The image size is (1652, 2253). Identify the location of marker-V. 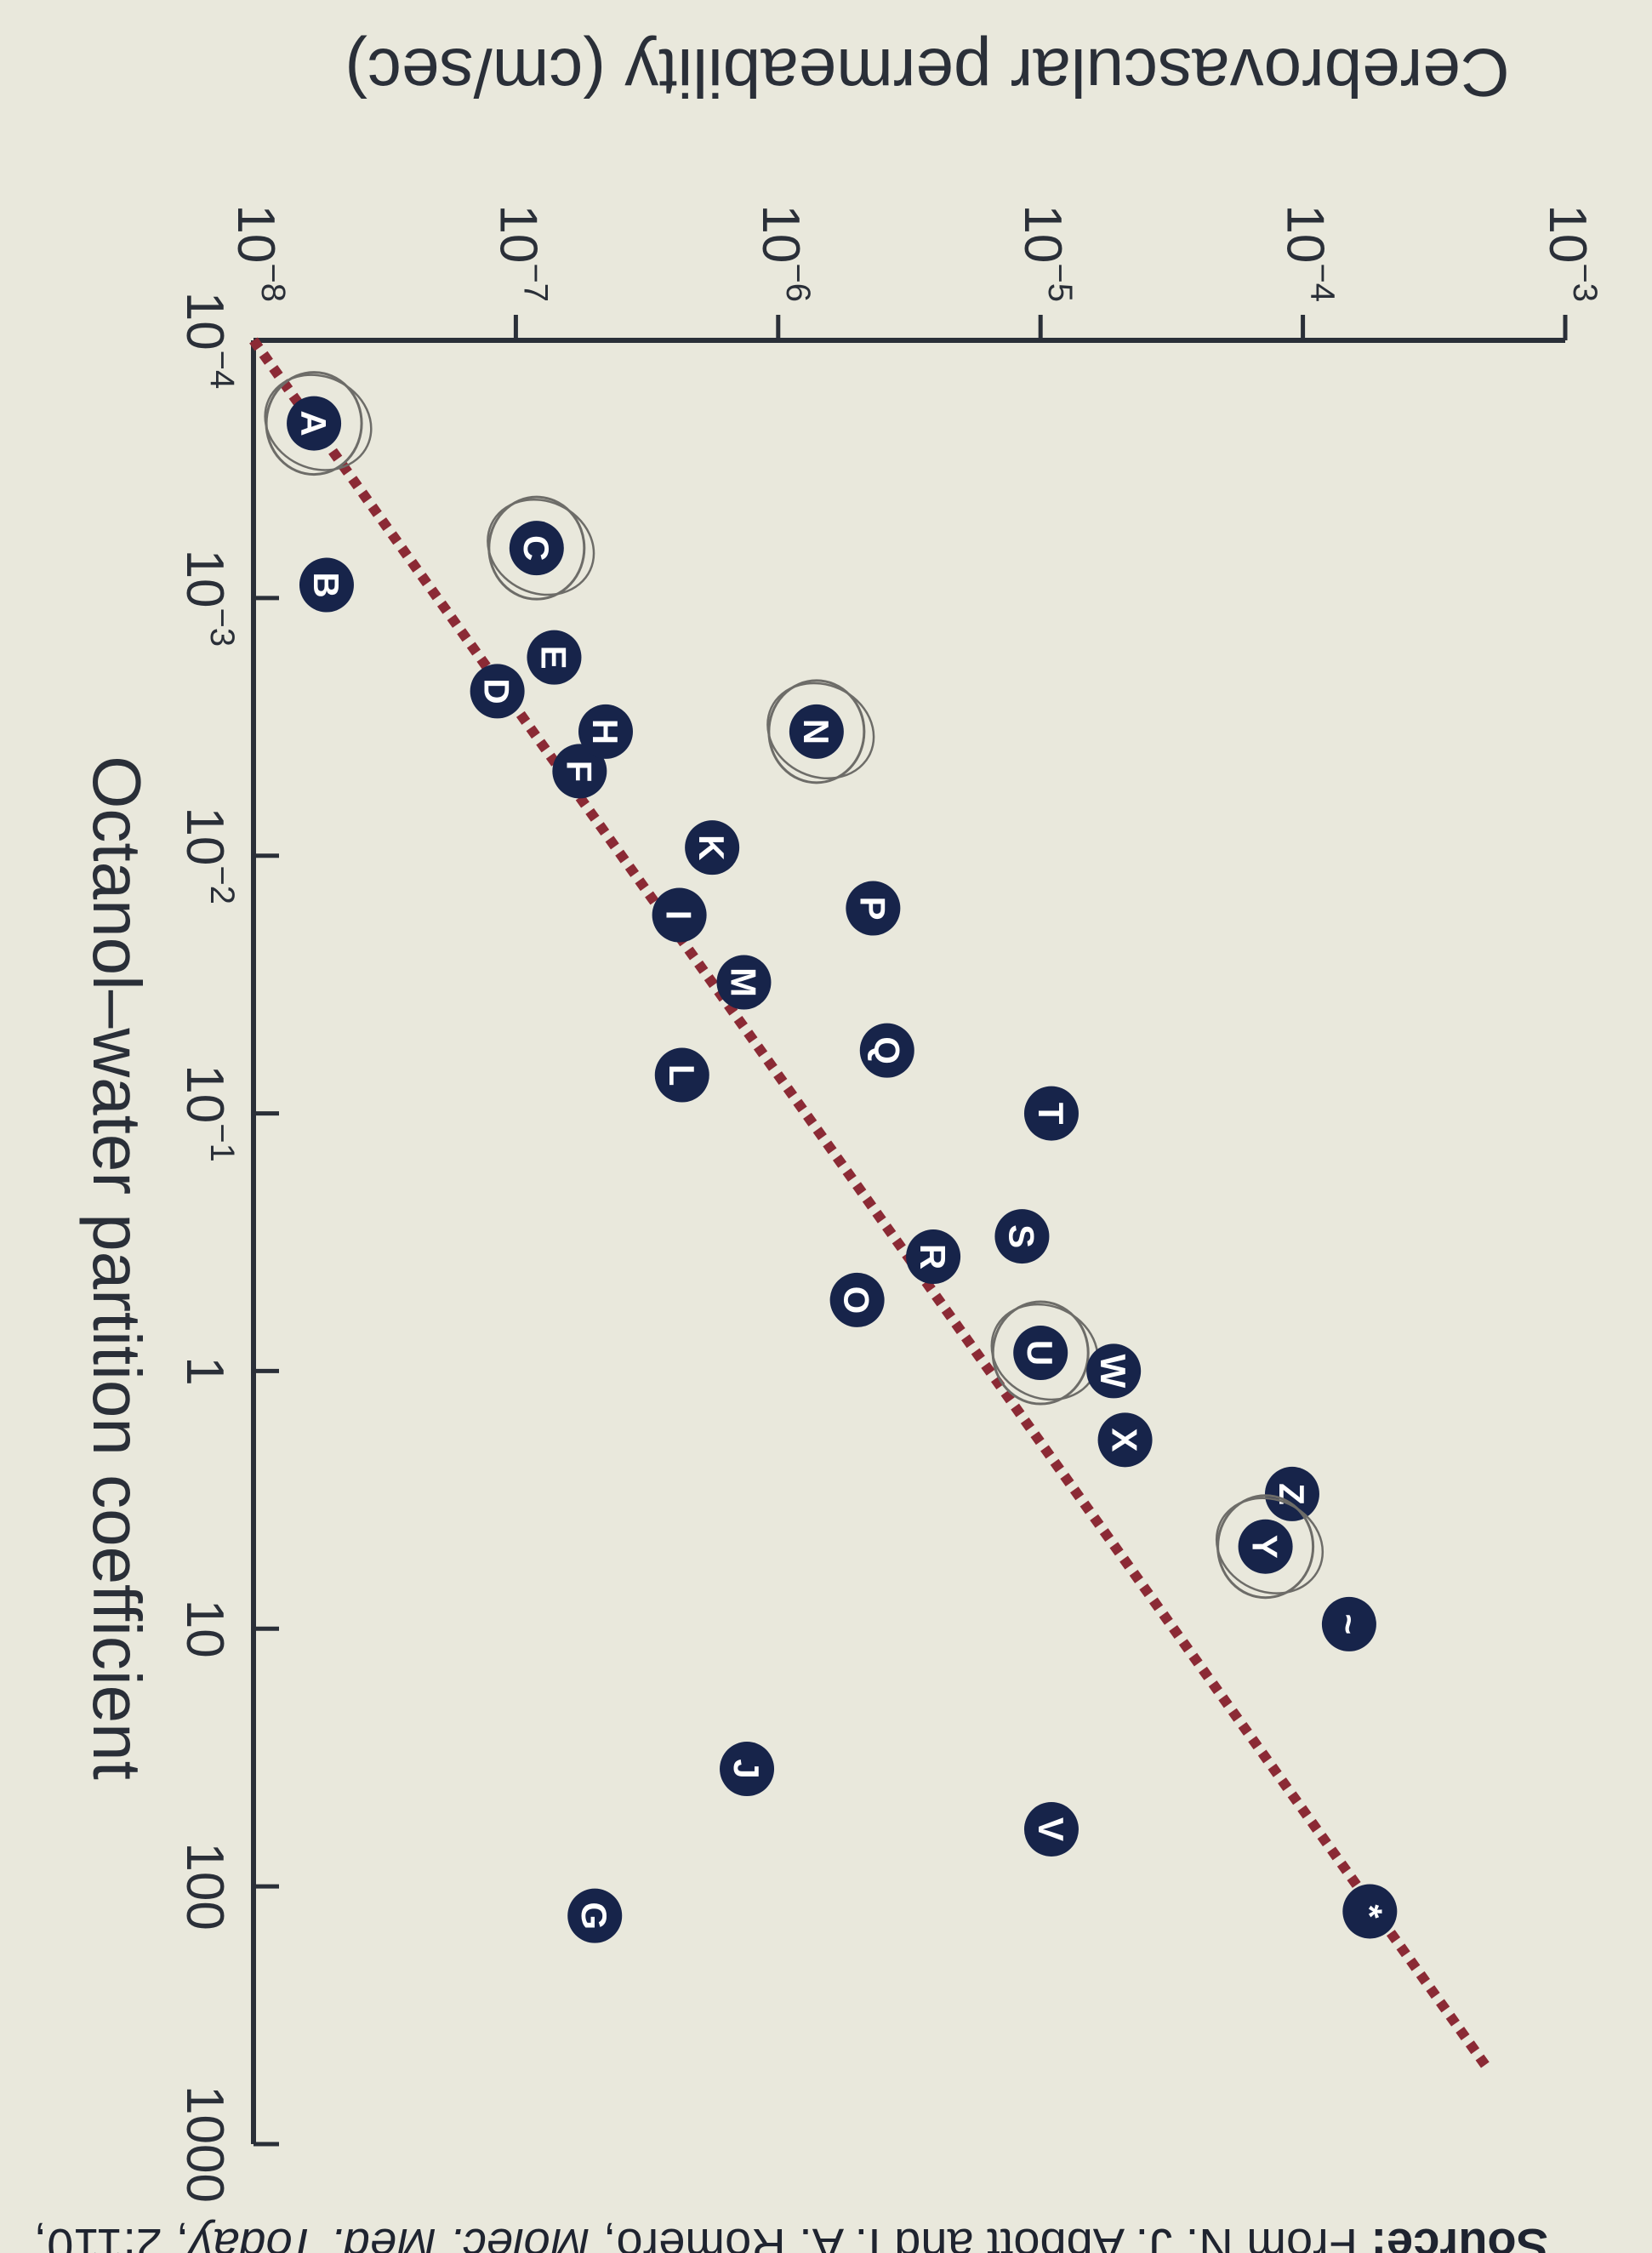
(1051, 1829).